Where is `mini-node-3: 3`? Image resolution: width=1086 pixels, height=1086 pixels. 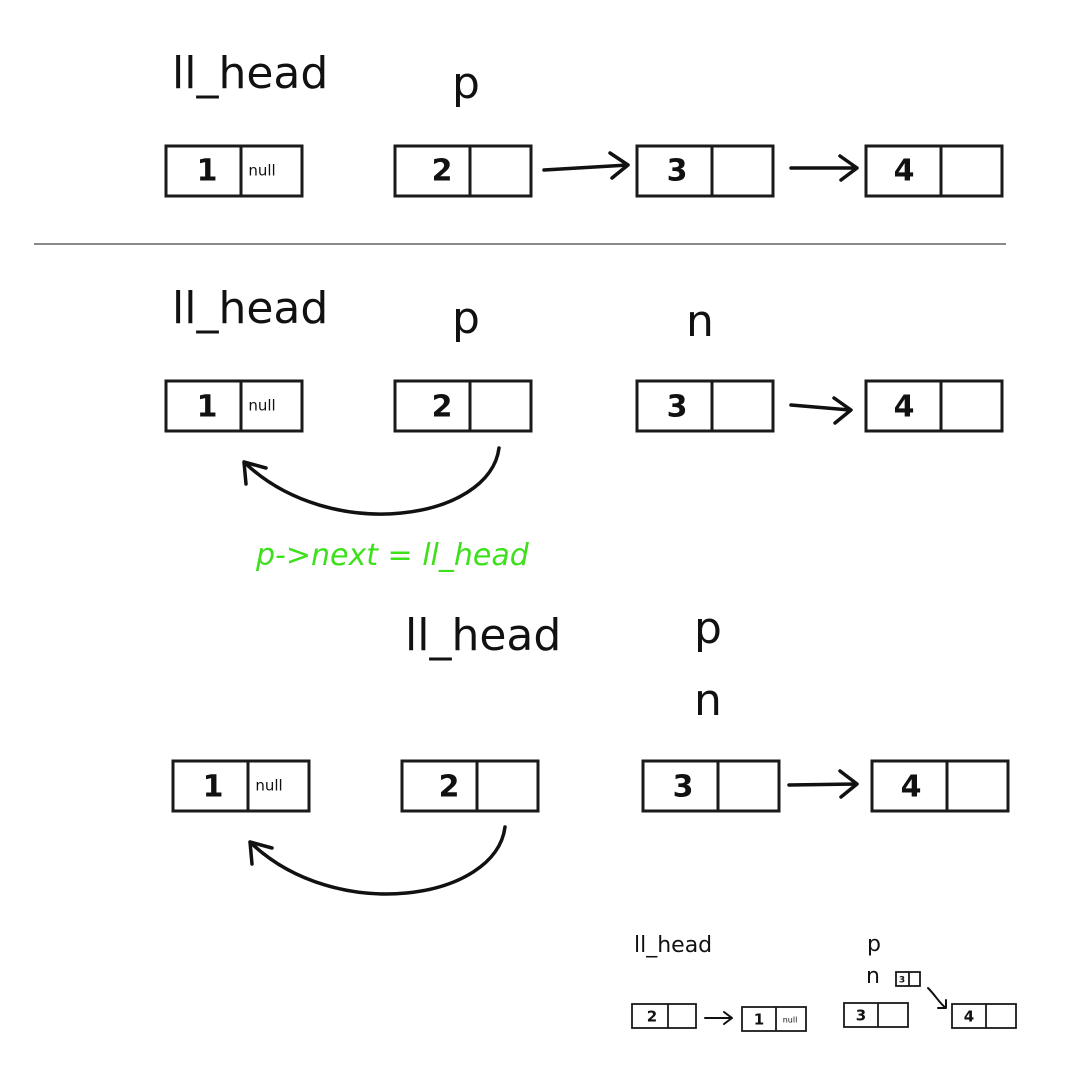
mini-node-3: 3 is located at coordinates (908, 979).